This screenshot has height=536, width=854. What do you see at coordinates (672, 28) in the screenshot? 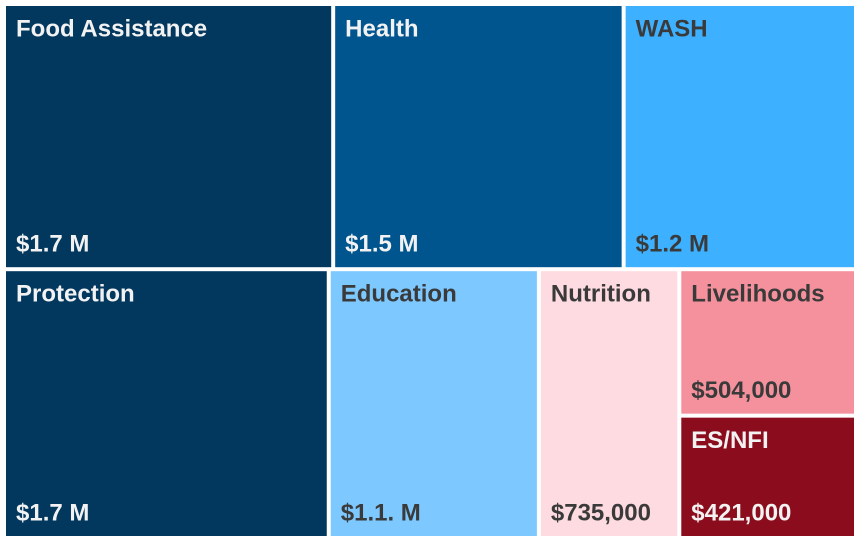
I see `tile-label: WASH` at bounding box center [672, 28].